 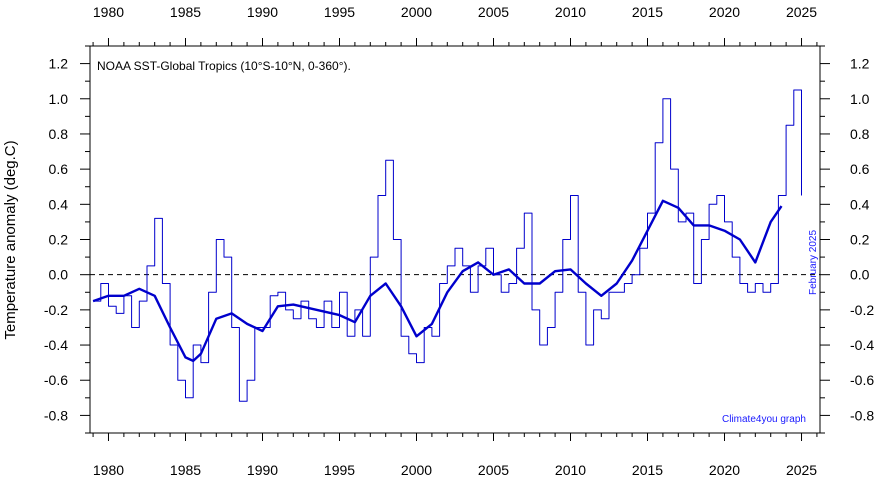 What do you see at coordinates (59, 169) in the screenshot?
I see `y-tick-label-left: 0.6` at bounding box center [59, 169].